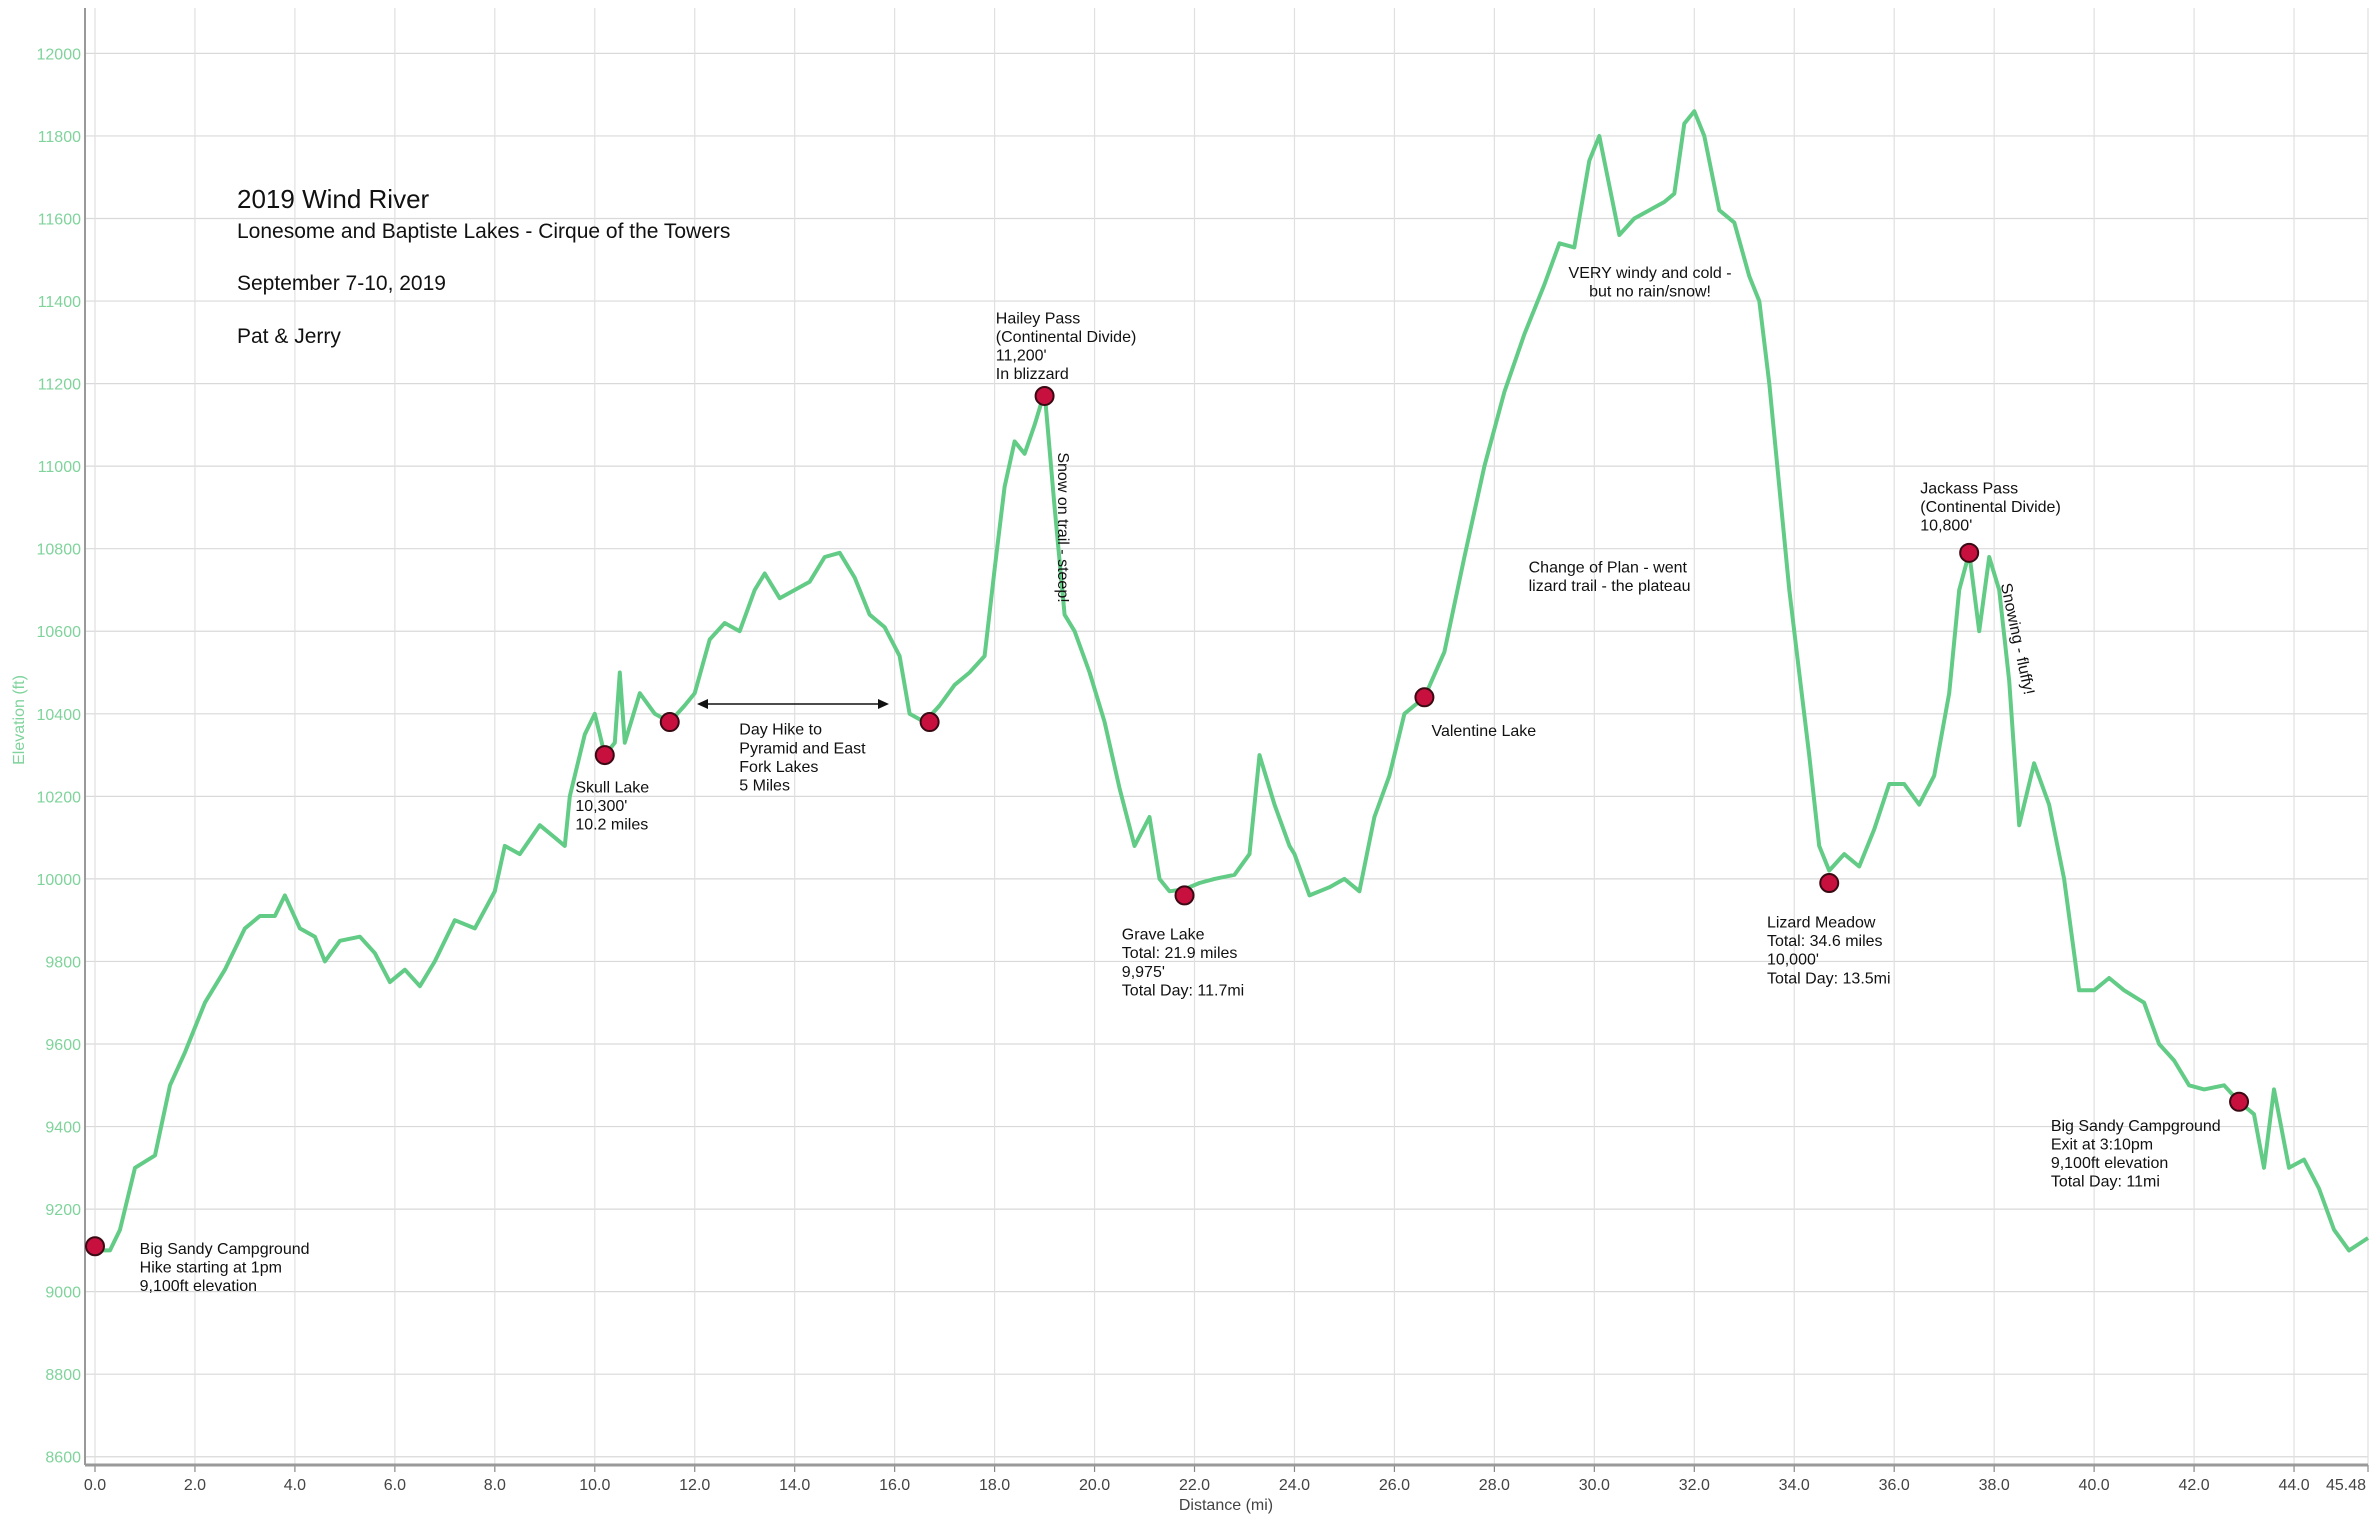  Describe the element at coordinates (1610, 586) in the screenshot. I see `annotation-text: lizard trail - the plateau` at that location.